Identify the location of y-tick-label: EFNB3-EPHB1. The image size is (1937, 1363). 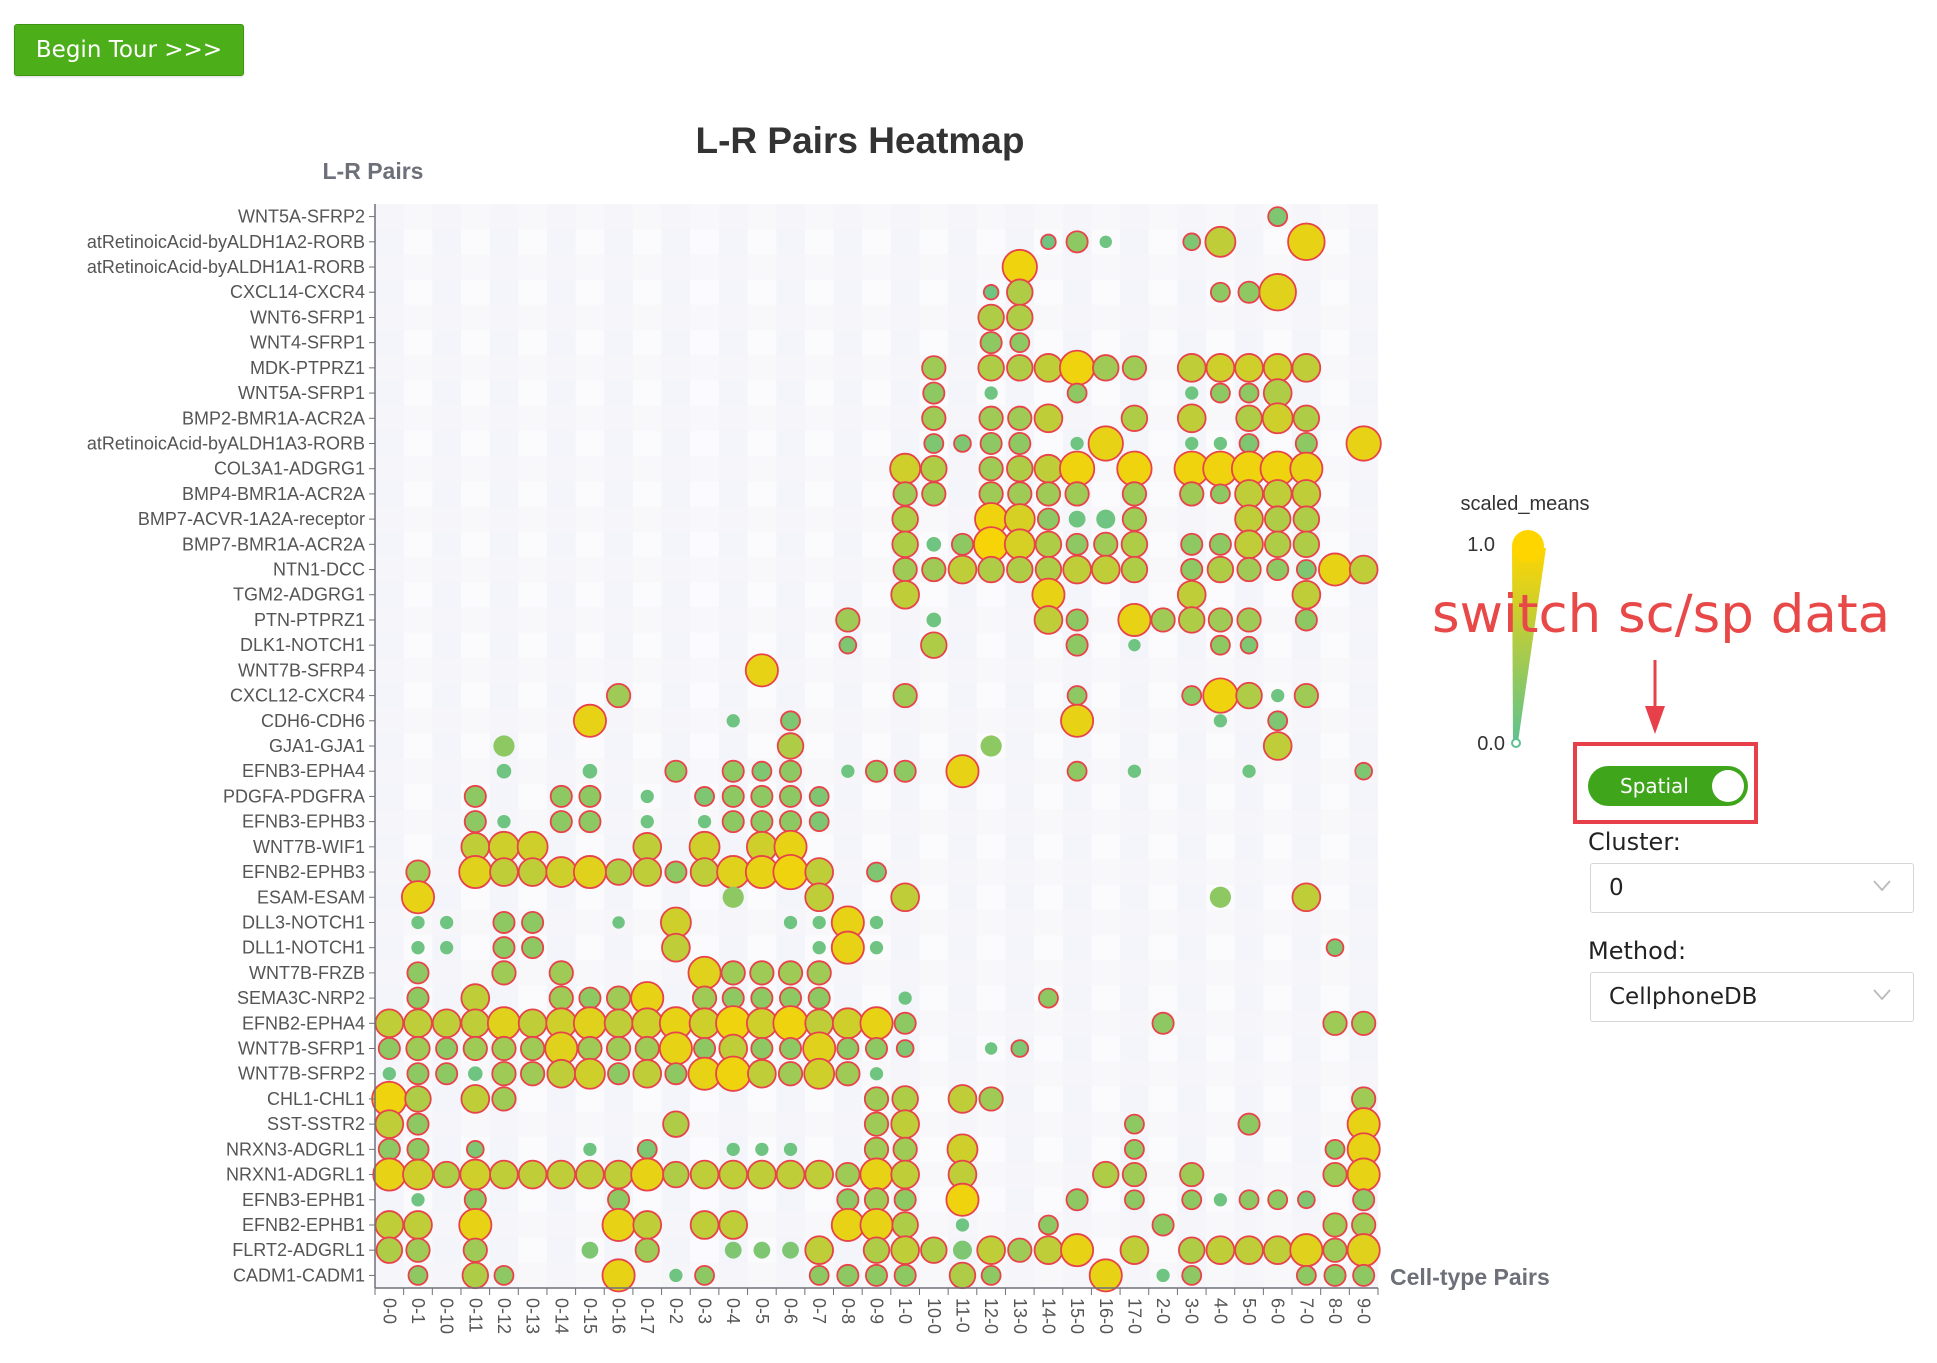
(303, 1200).